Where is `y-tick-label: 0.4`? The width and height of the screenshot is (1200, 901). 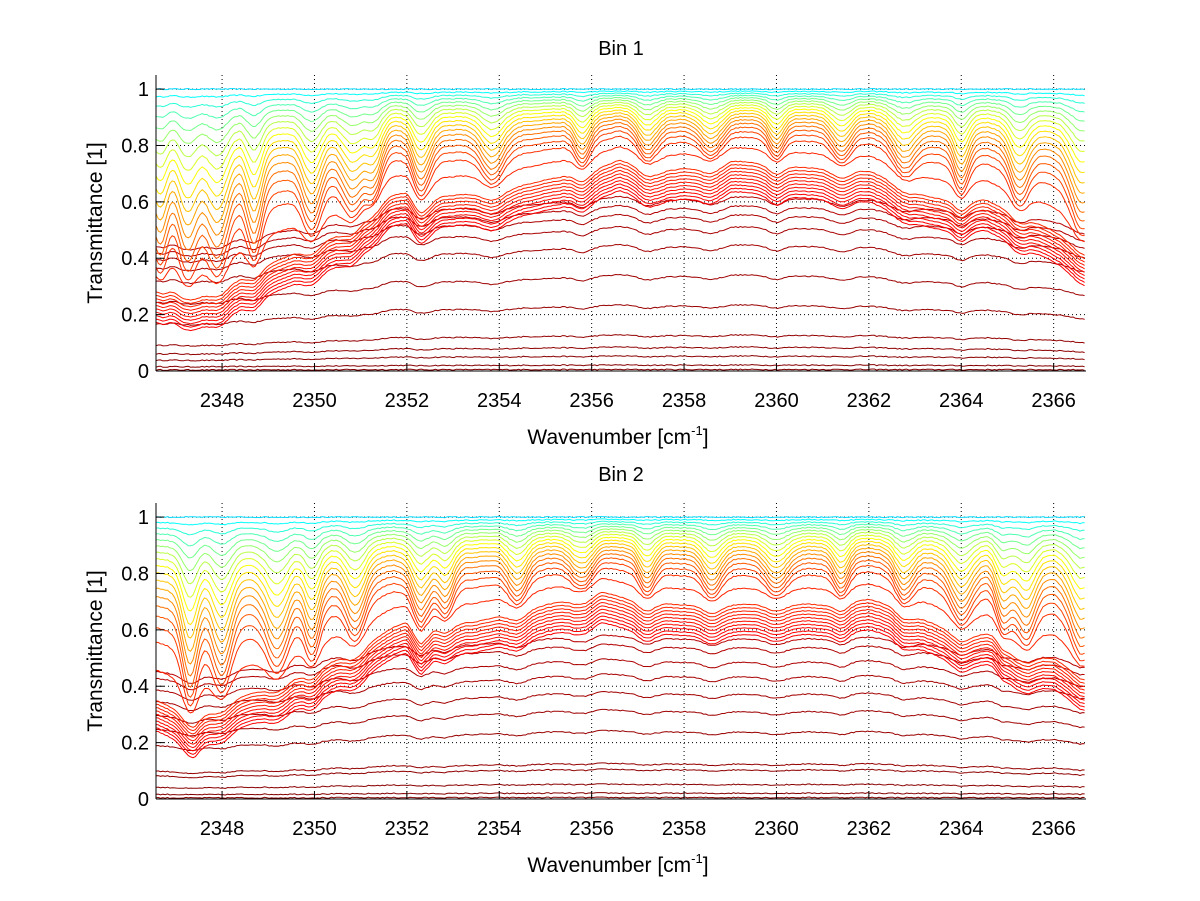
y-tick-label: 0.4 is located at coordinates (135, 687).